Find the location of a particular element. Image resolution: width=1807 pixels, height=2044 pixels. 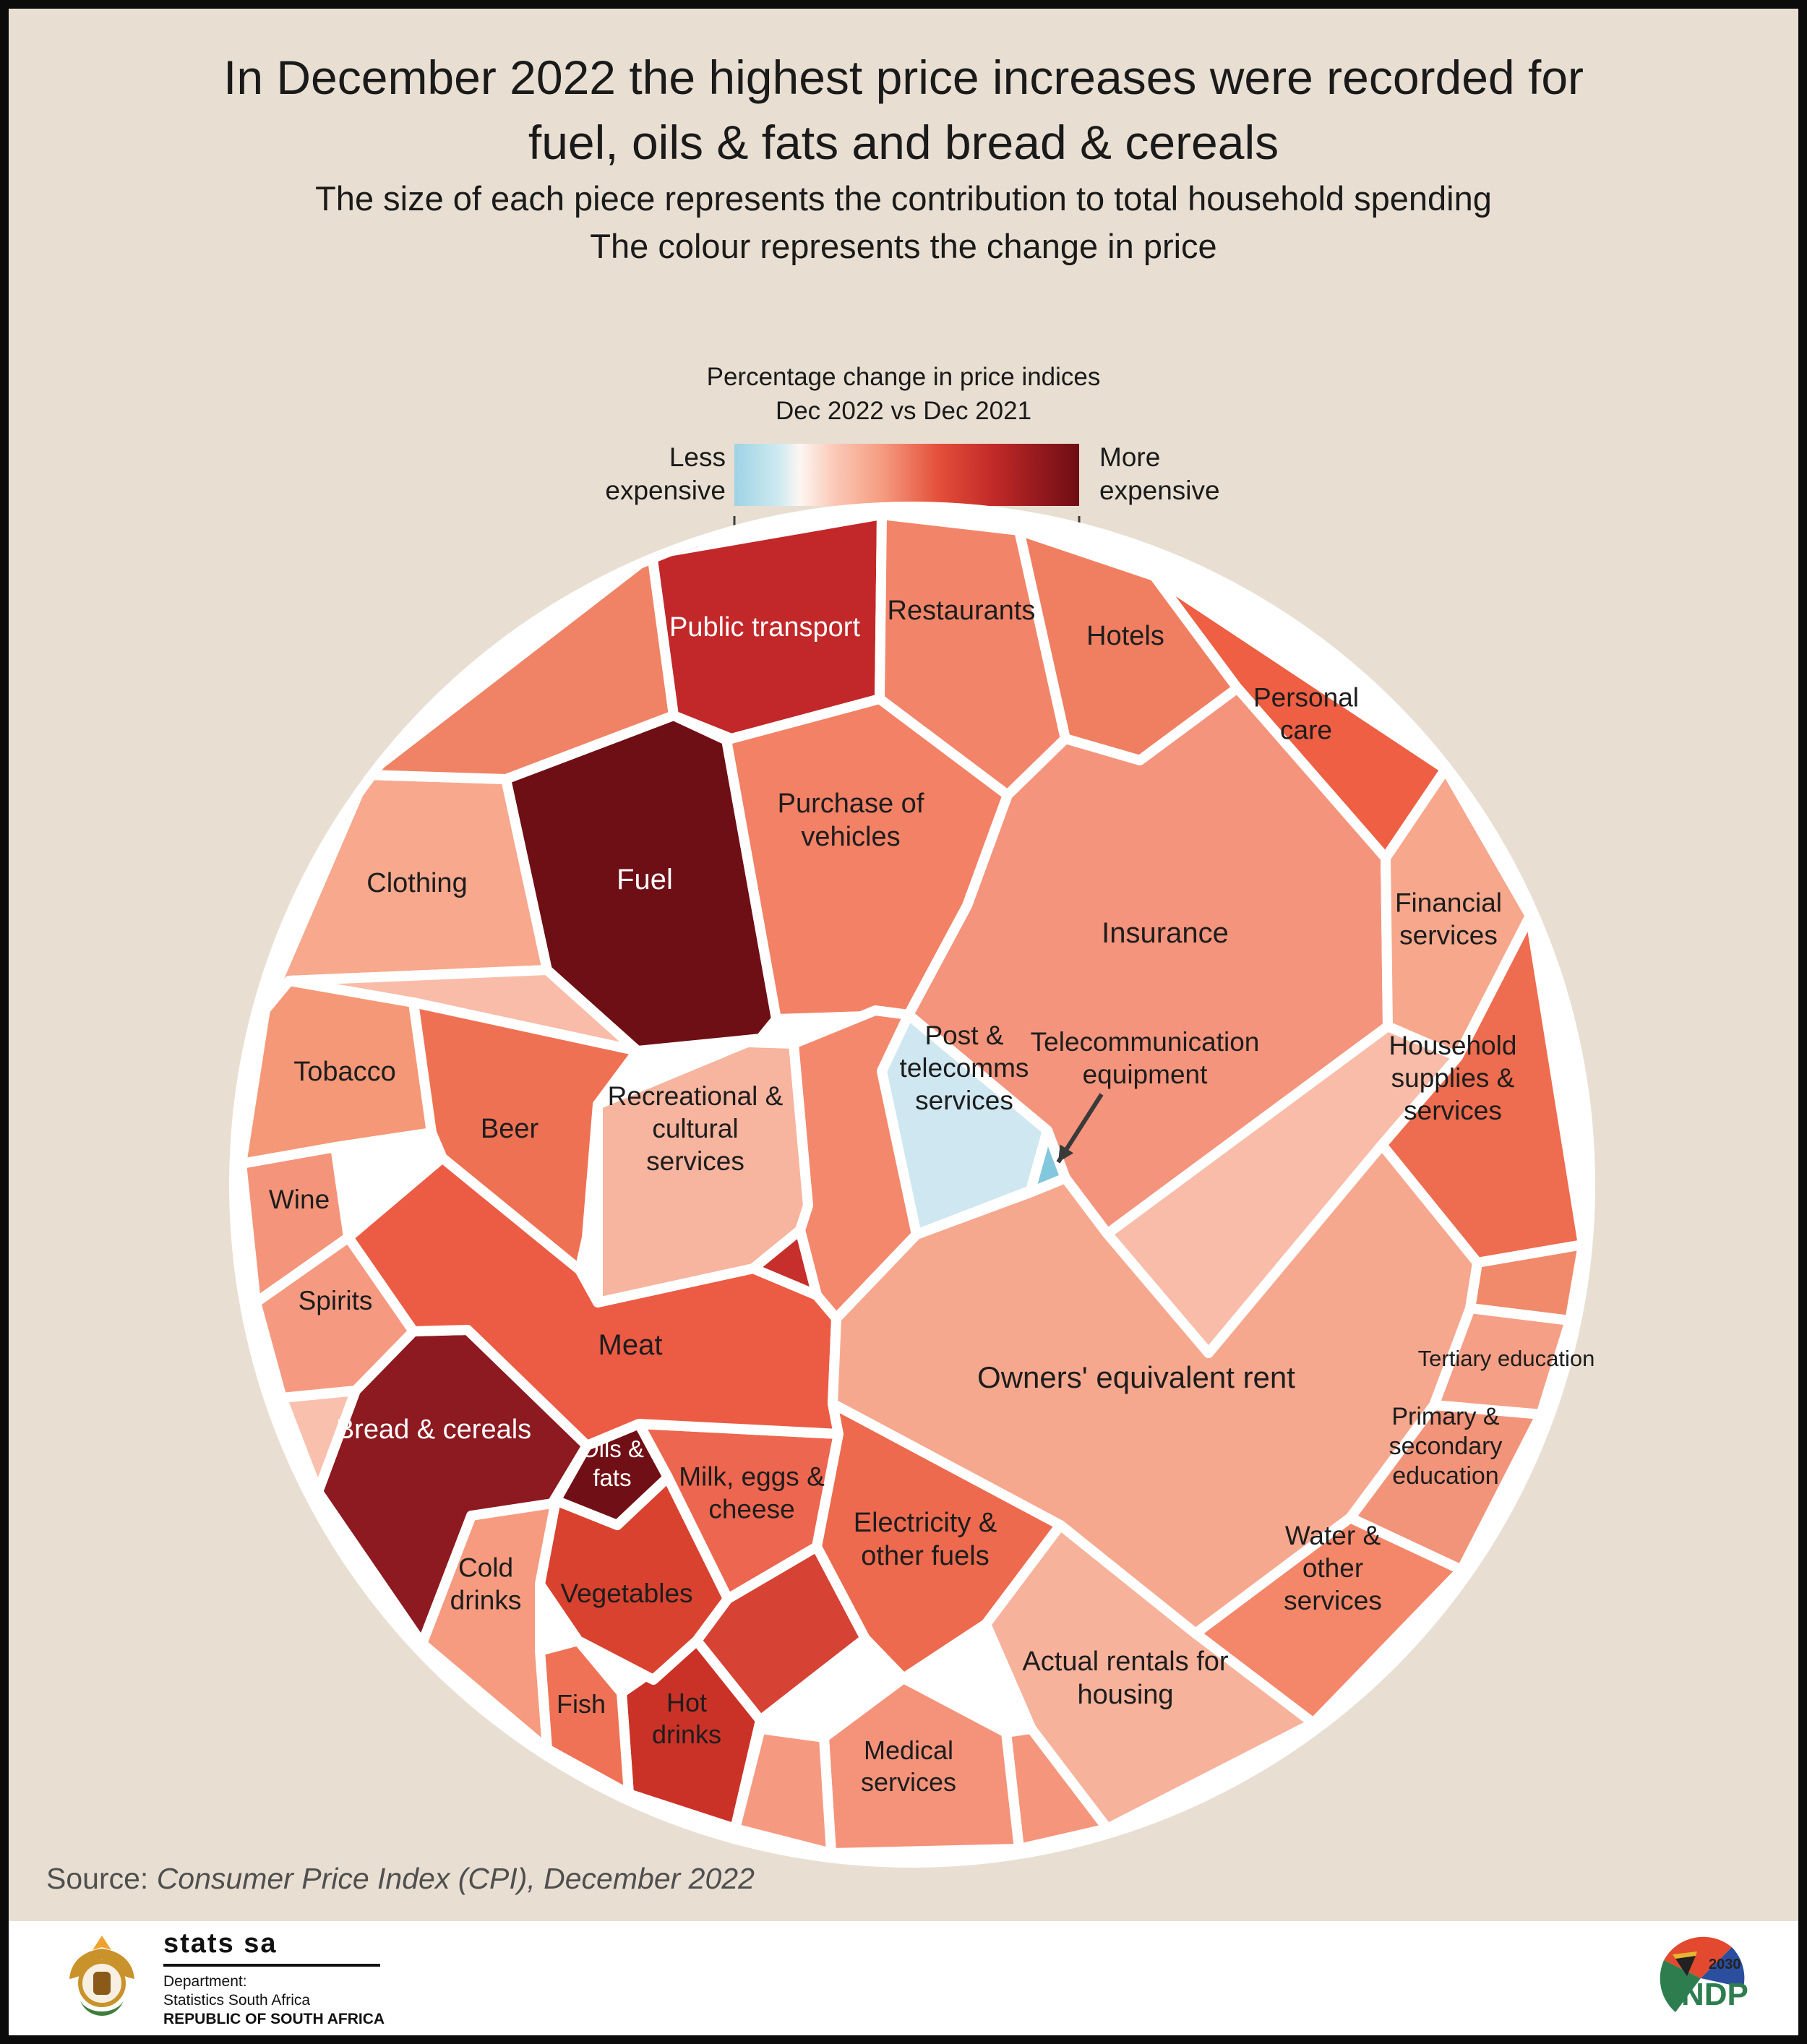

cell-label-cold-drinks: Cold drinks is located at coordinates (486, 1584).